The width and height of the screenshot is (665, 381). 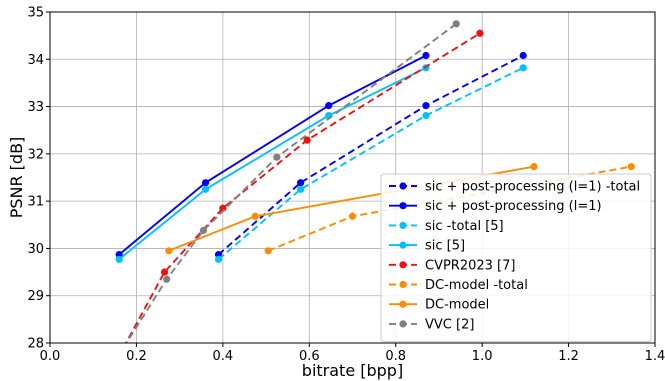 I want to click on x-tick-label: 1.4, so click(x=655, y=356).